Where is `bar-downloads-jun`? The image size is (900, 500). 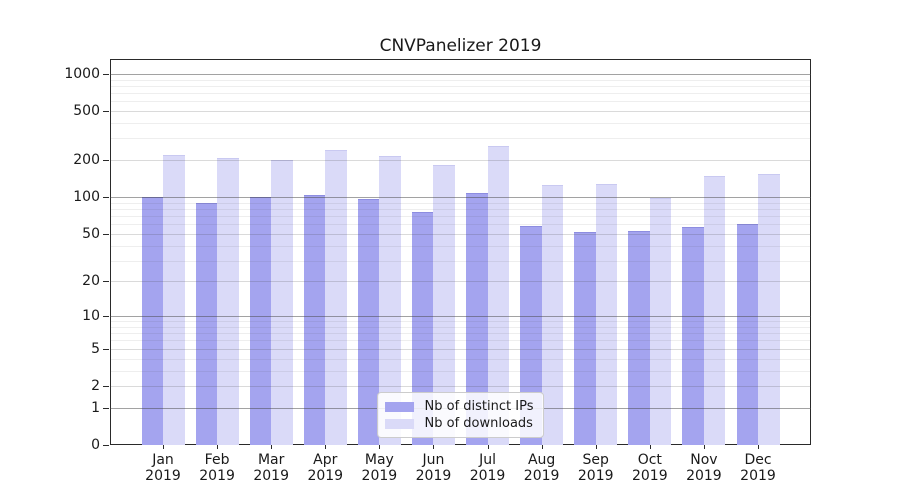 bar-downloads-jun is located at coordinates (444, 305).